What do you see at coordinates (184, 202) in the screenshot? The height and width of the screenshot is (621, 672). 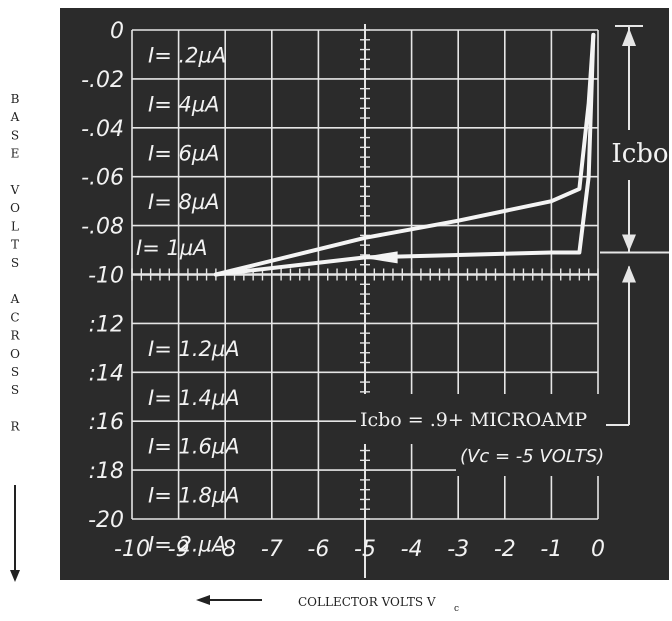 I see `current-step-label: I= 8µA` at bounding box center [184, 202].